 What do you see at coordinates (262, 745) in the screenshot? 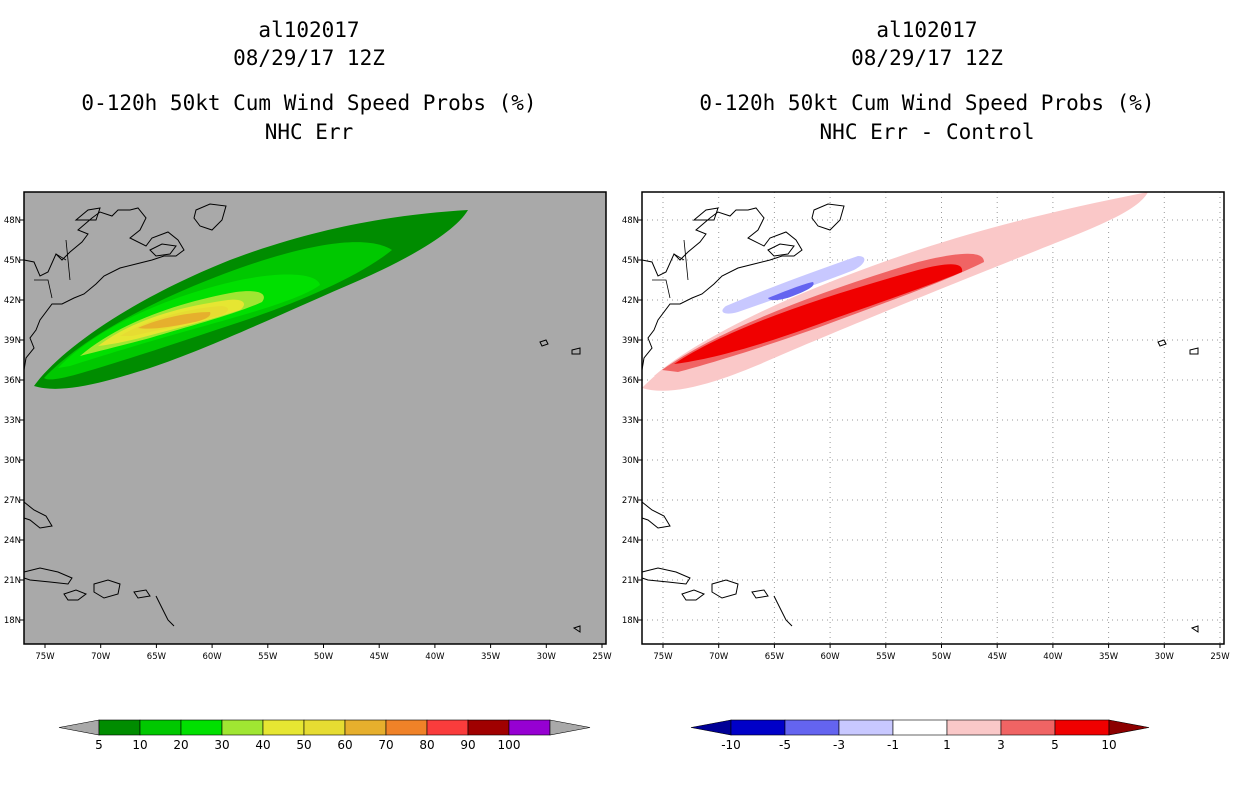
I see `colorbar-label: 40` at bounding box center [262, 745].